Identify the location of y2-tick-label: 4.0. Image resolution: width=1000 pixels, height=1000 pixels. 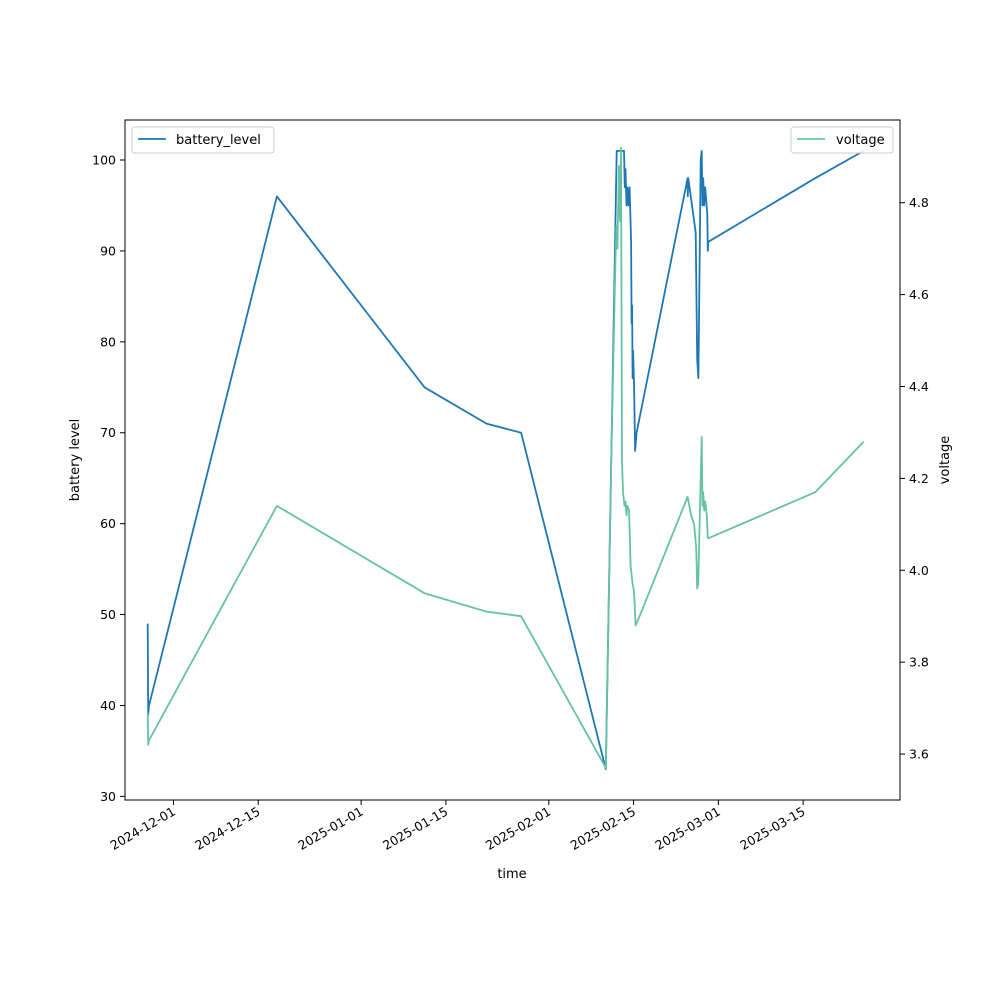
(919, 570).